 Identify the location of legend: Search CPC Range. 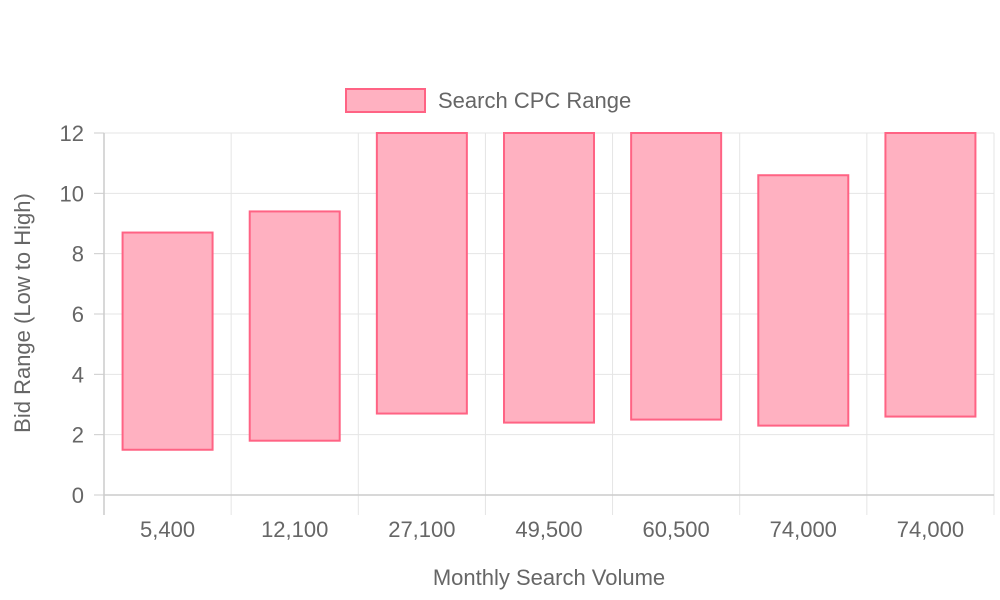
(488, 100).